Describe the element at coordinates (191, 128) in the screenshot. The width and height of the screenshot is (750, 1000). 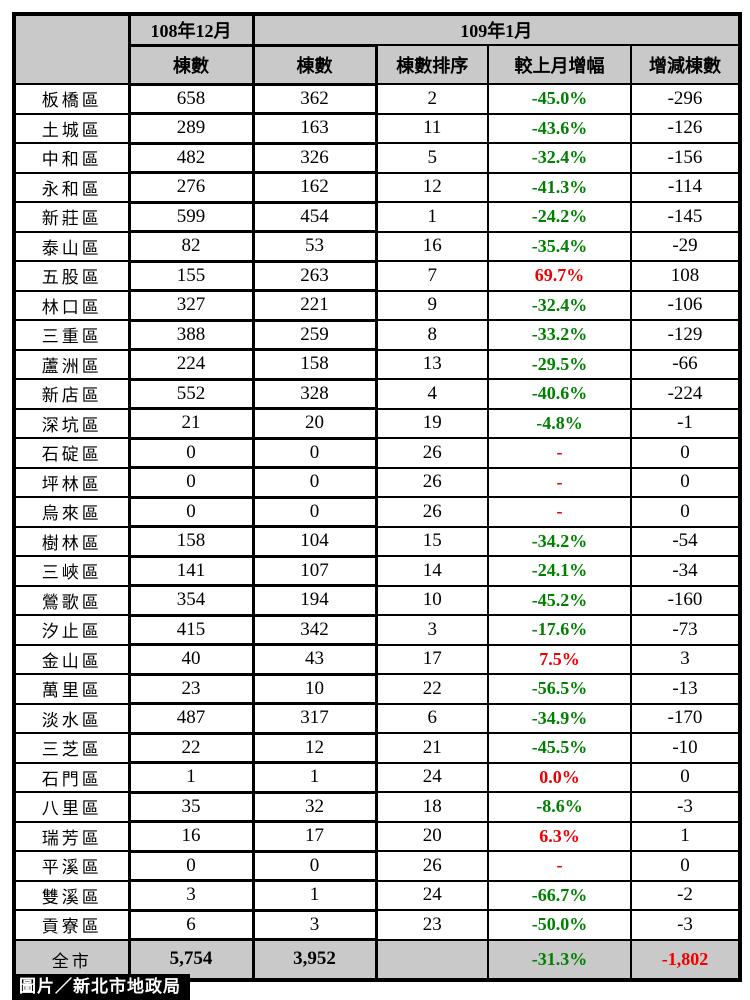
I see `prev-cell: 289` at that location.